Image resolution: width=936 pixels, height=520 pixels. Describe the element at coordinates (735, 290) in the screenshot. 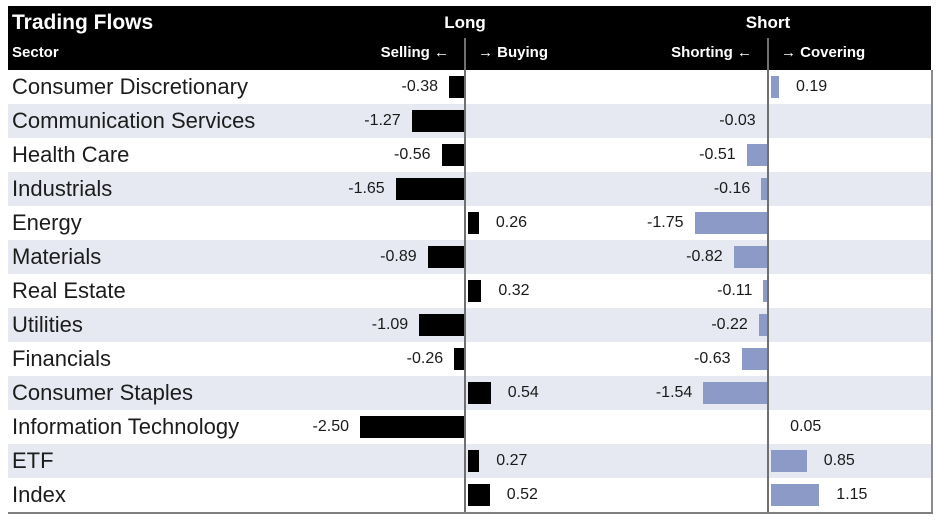

I see `short-value: -0.11` at that location.